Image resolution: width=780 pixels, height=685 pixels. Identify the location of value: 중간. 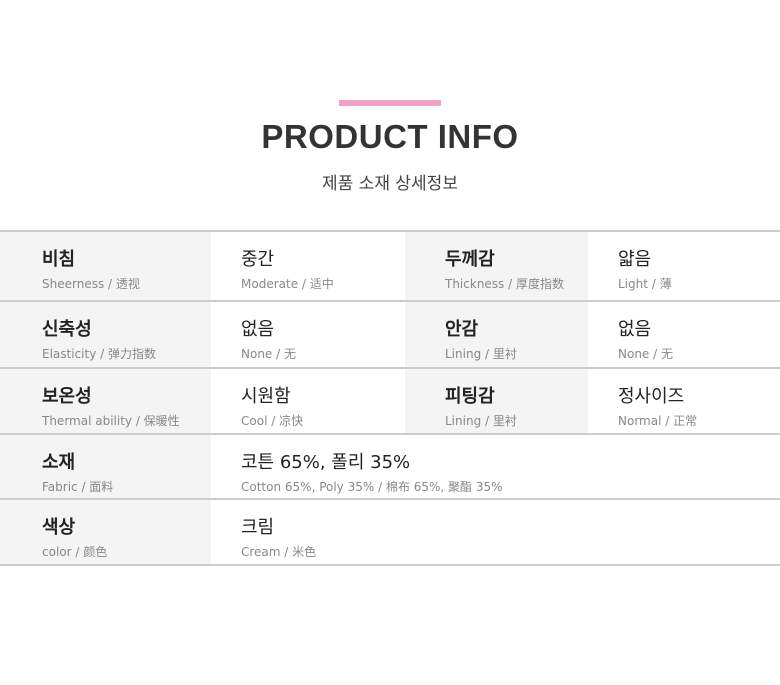
(258, 259).